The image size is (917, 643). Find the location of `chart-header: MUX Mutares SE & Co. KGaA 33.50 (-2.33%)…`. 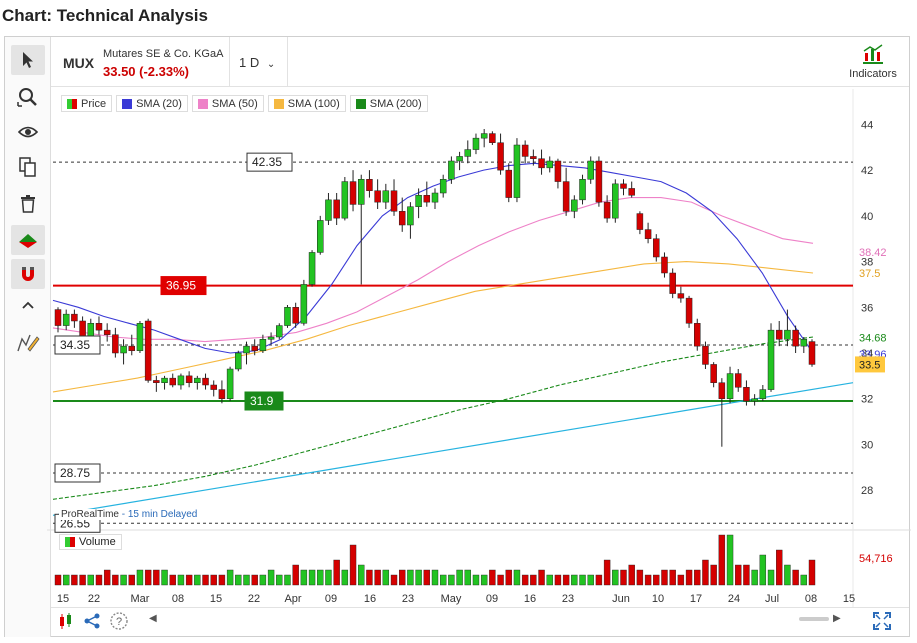

chart-header: MUX Mutares SE & Co. KGaA 33.50 (-2.33%)… is located at coordinates (480, 62).